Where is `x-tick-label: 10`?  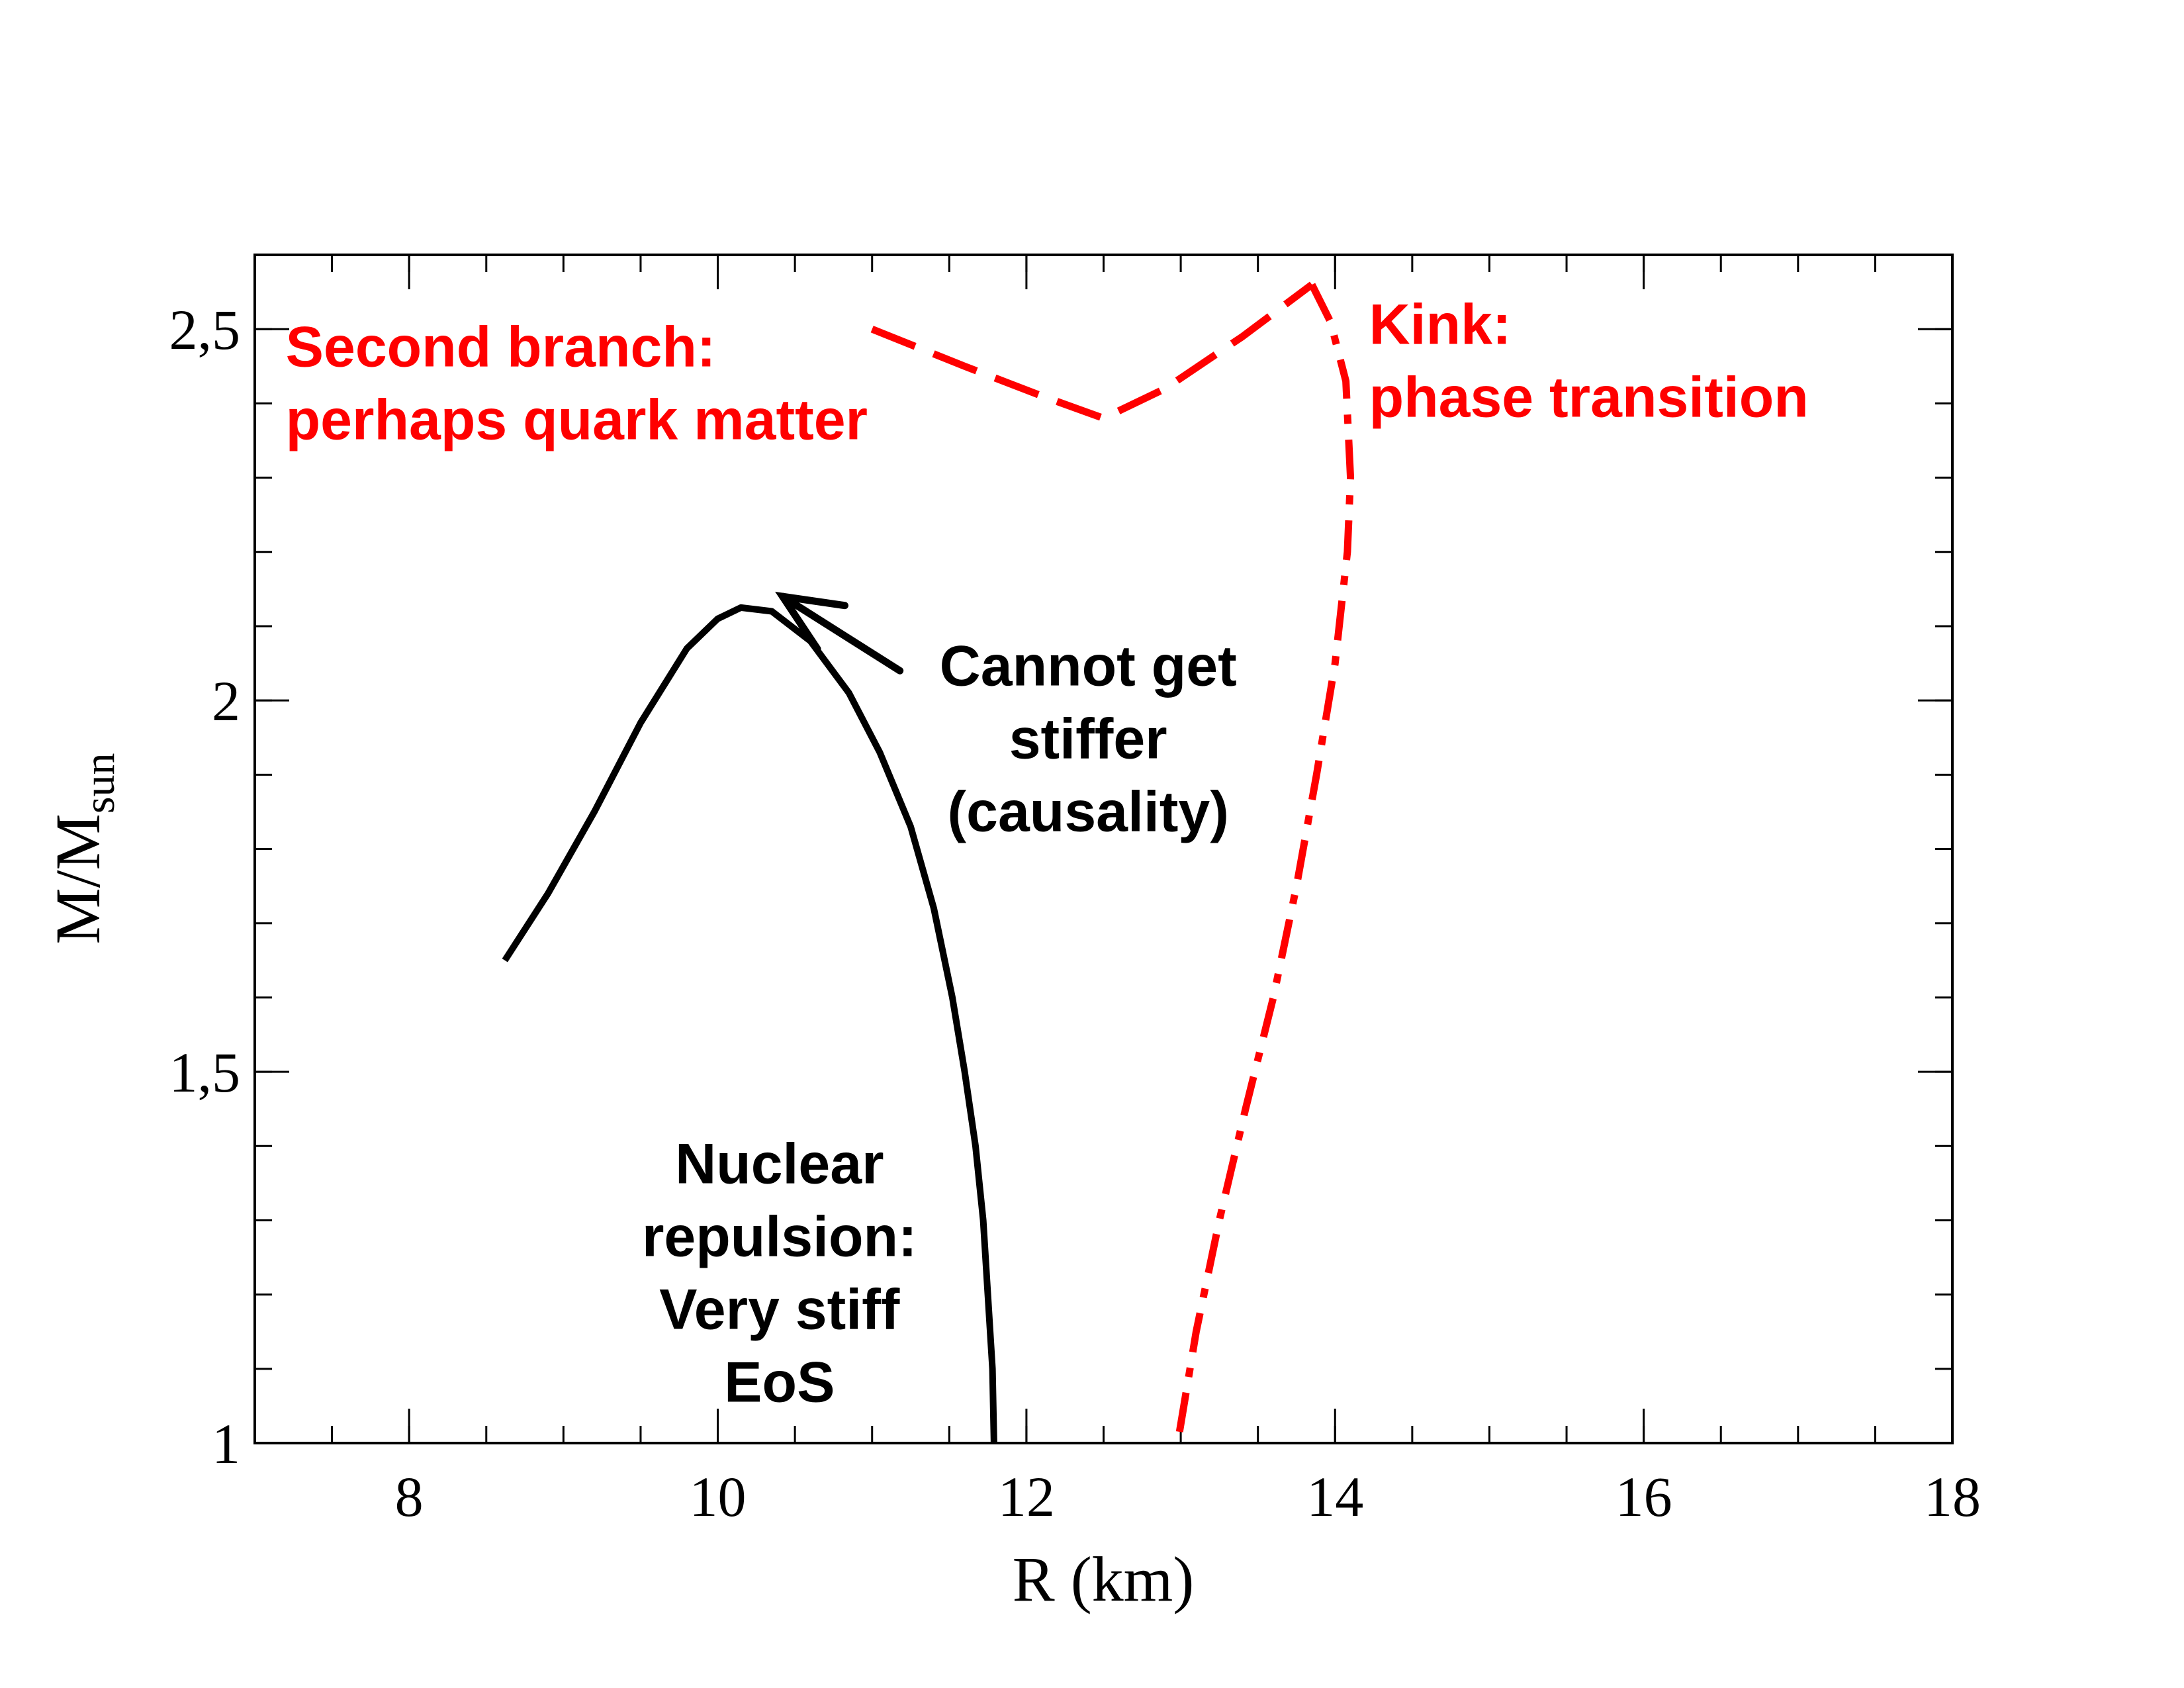
x-tick-label: 10 is located at coordinates (718, 1496).